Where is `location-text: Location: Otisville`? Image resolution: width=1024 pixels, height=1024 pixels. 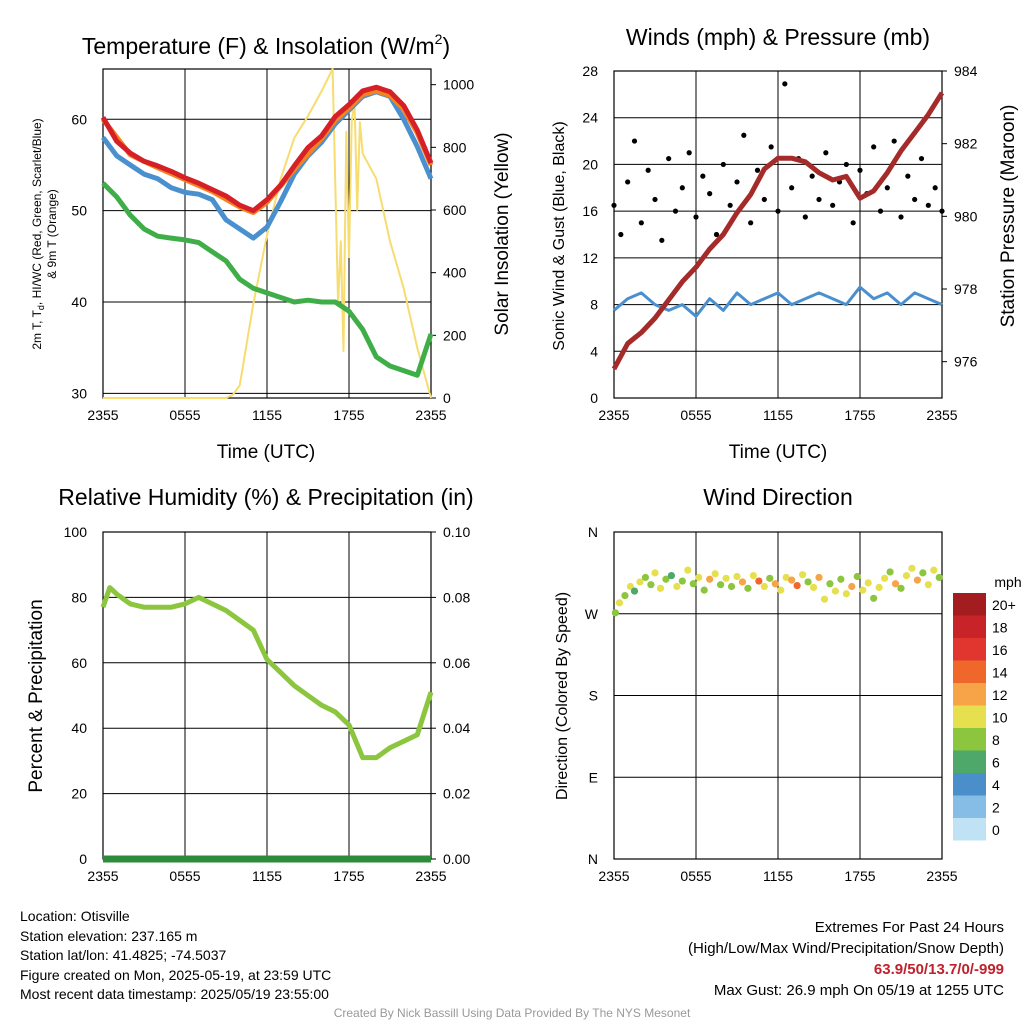 location-text: Location: Otisville is located at coordinates (75, 916).